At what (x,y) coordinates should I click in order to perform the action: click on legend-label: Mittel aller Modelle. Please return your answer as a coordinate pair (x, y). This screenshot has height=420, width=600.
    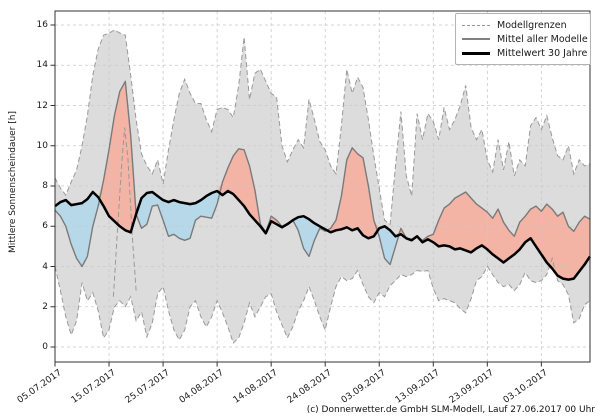
    Looking at the image, I should click on (542, 39).